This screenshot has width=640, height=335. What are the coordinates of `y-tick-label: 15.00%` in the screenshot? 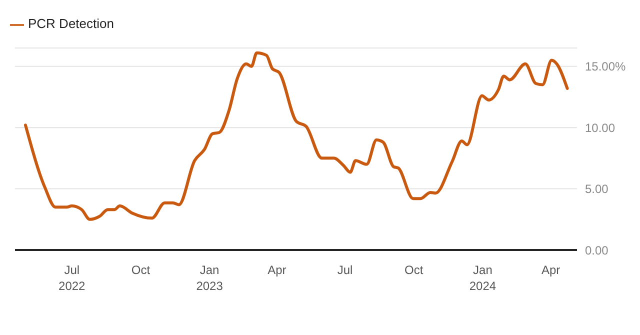 It's located at (605, 67).